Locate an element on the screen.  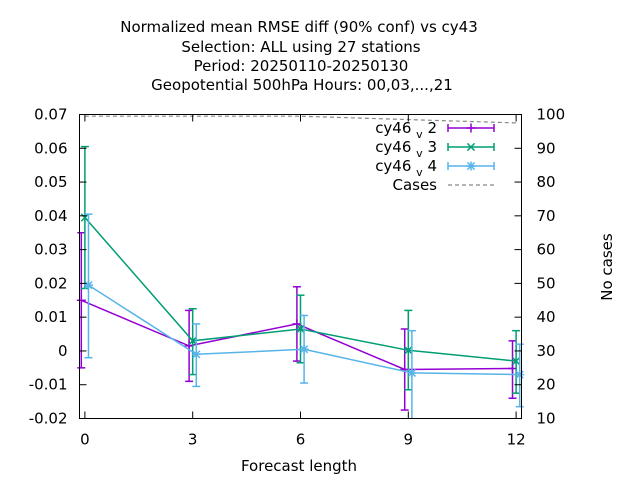
legend-entry-label: cy46 v 2 is located at coordinates (406, 130).